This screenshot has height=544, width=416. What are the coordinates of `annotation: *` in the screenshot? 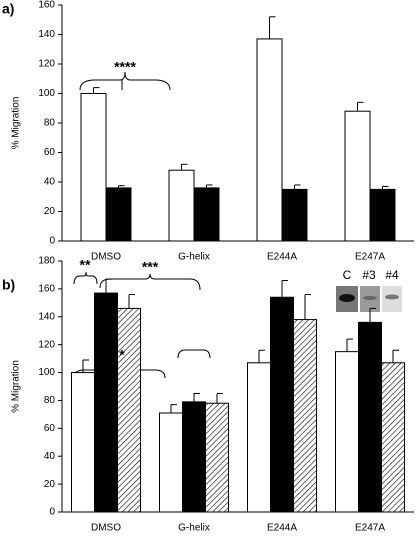 It's located at (122, 355).